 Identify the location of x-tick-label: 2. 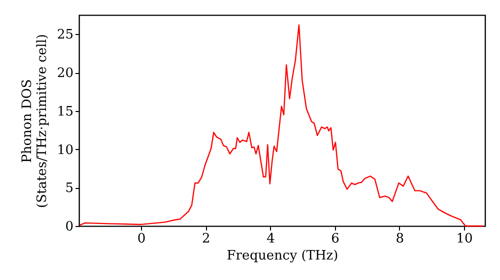
(206, 239).